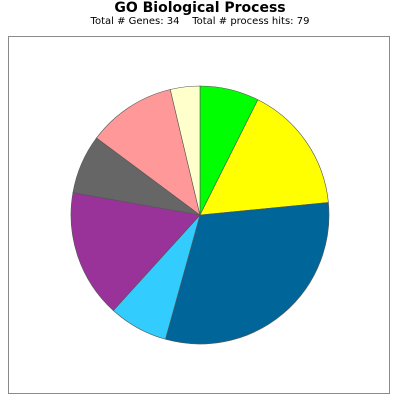 The width and height of the screenshot is (400, 400). Describe the element at coordinates (200, 8) in the screenshot. I see `chart-title: GO Biological Process` at that location.